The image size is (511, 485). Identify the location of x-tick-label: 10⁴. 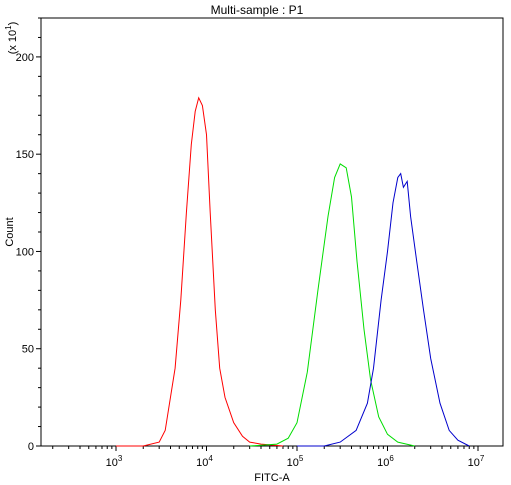
(204, 461).